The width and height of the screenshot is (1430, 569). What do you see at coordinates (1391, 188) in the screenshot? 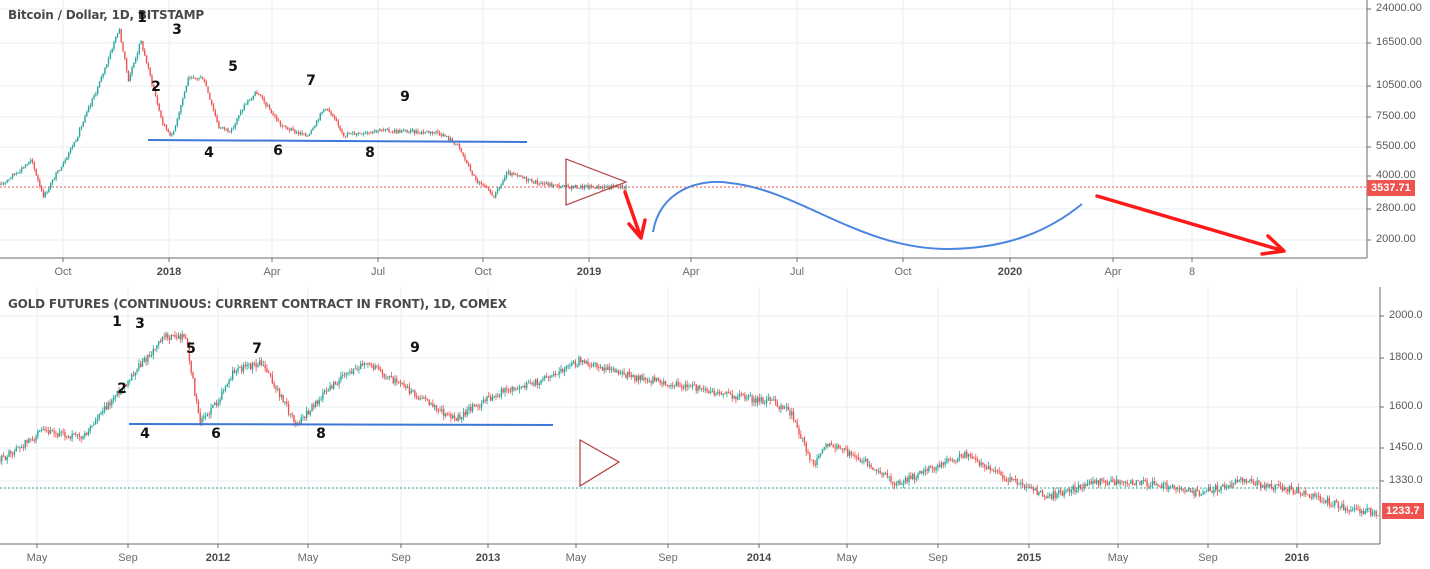
I see `btc-last-price-tag: 3537.71` at bounding box center [1391, 188].